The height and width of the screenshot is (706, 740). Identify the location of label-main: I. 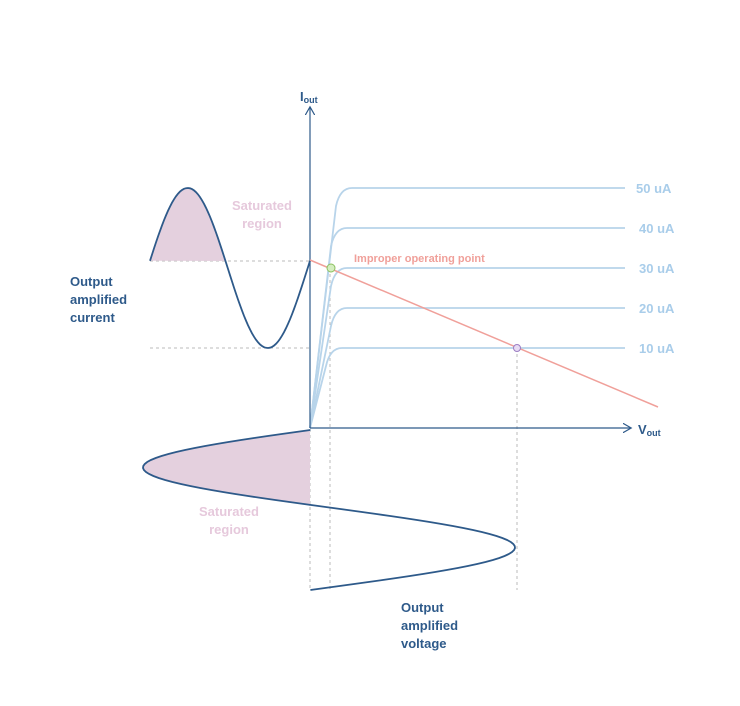
(302, 96).